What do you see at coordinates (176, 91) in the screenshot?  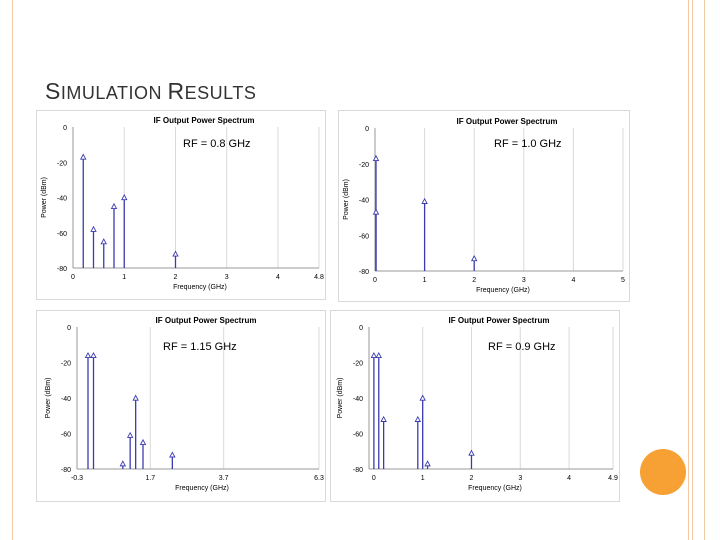 I see `slide-title-initial-2: R` at bounding box center [176, 91].